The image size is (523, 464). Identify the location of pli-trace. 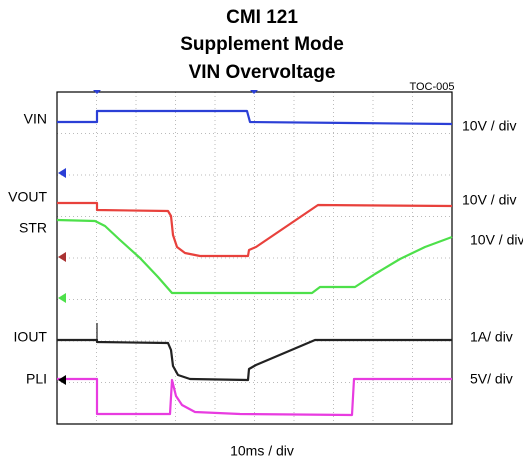
(254, 397).